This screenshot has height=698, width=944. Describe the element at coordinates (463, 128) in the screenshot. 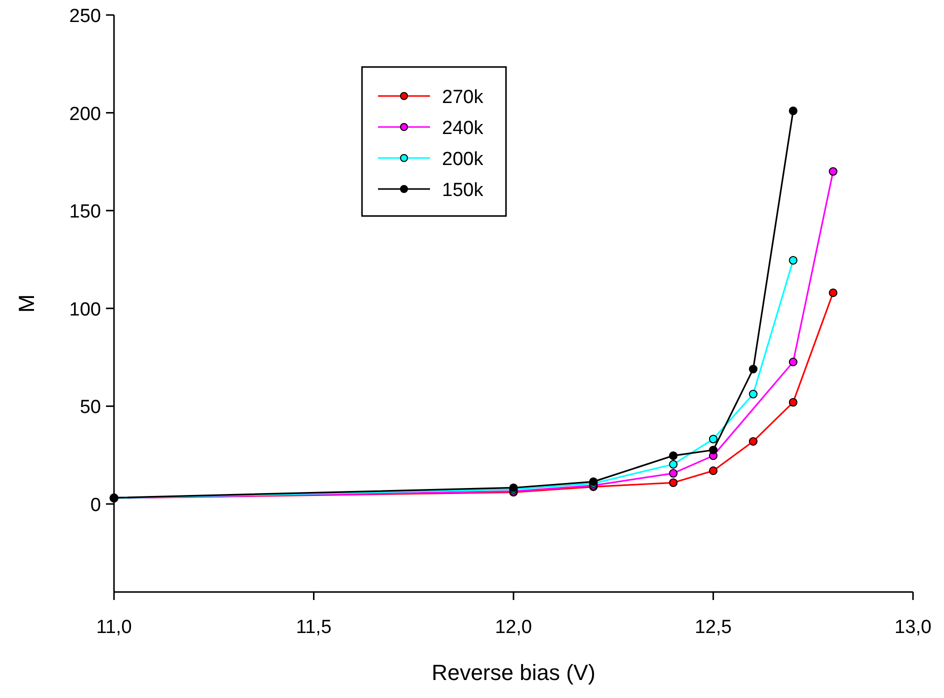

I see `legend-label: 240k` at that location.